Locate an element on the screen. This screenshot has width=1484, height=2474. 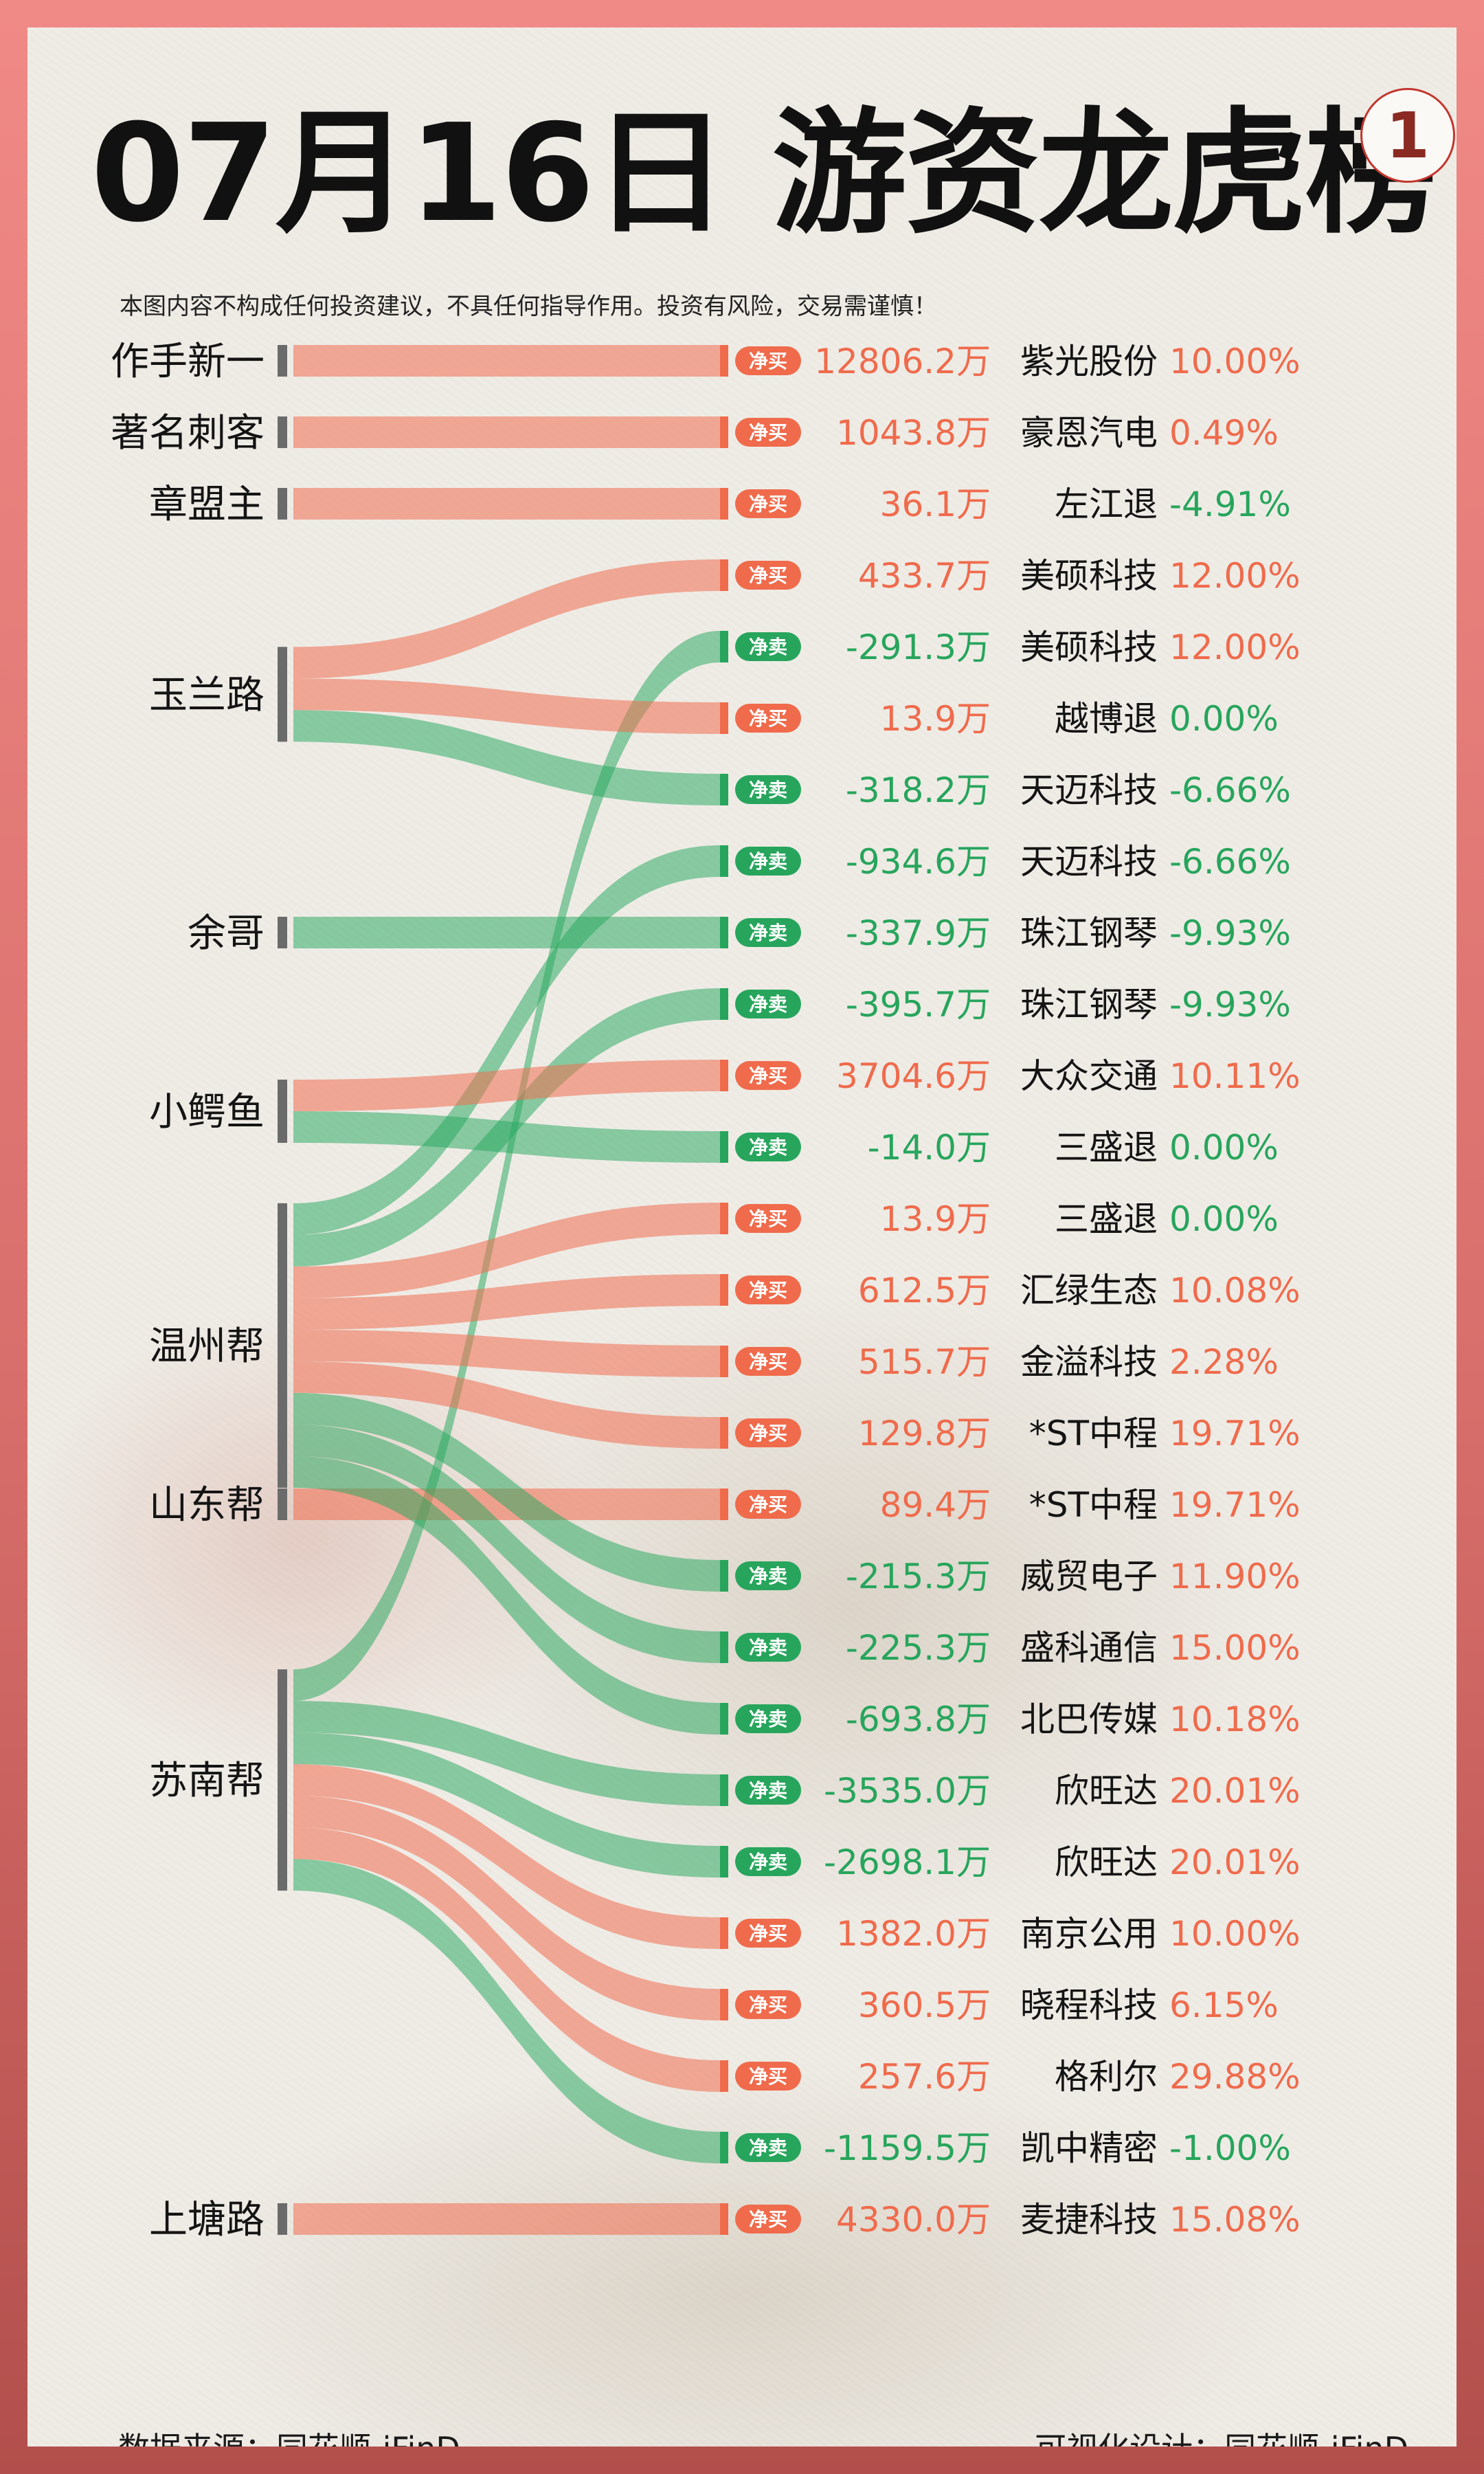
stock-name-label: 格利尔 is located at coordinates (1106, 2077).